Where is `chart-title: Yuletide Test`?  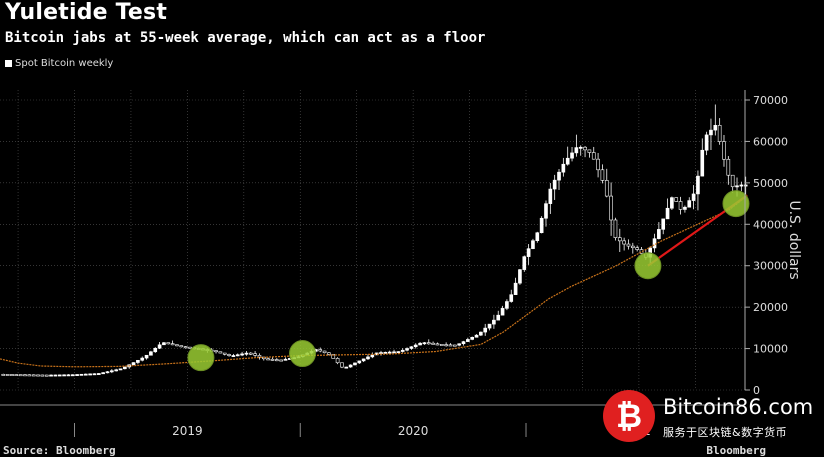
chart-title: Yuletide Test is located at coordinates (86, 12).